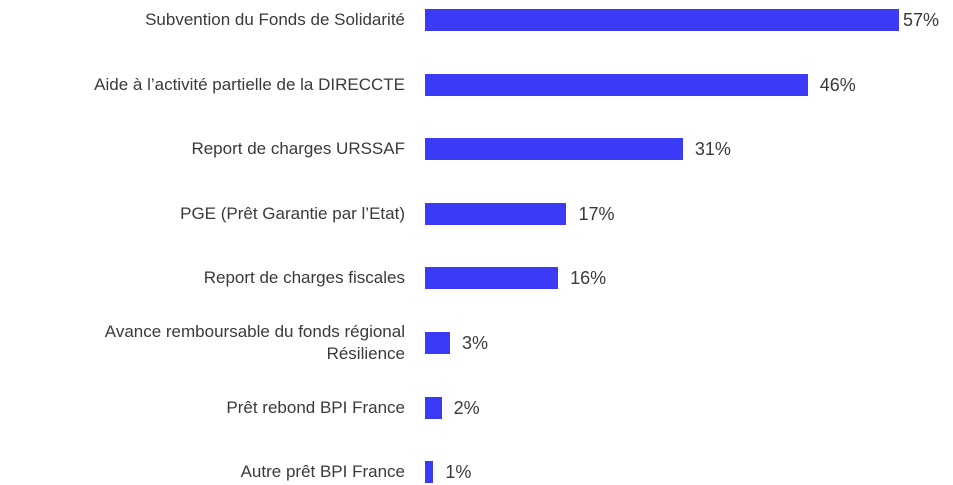 This screenshot has height=485, width=953. Describe the element at coordinates (458, 472) in the screenshot. I see `data-label: 1%` at that location.